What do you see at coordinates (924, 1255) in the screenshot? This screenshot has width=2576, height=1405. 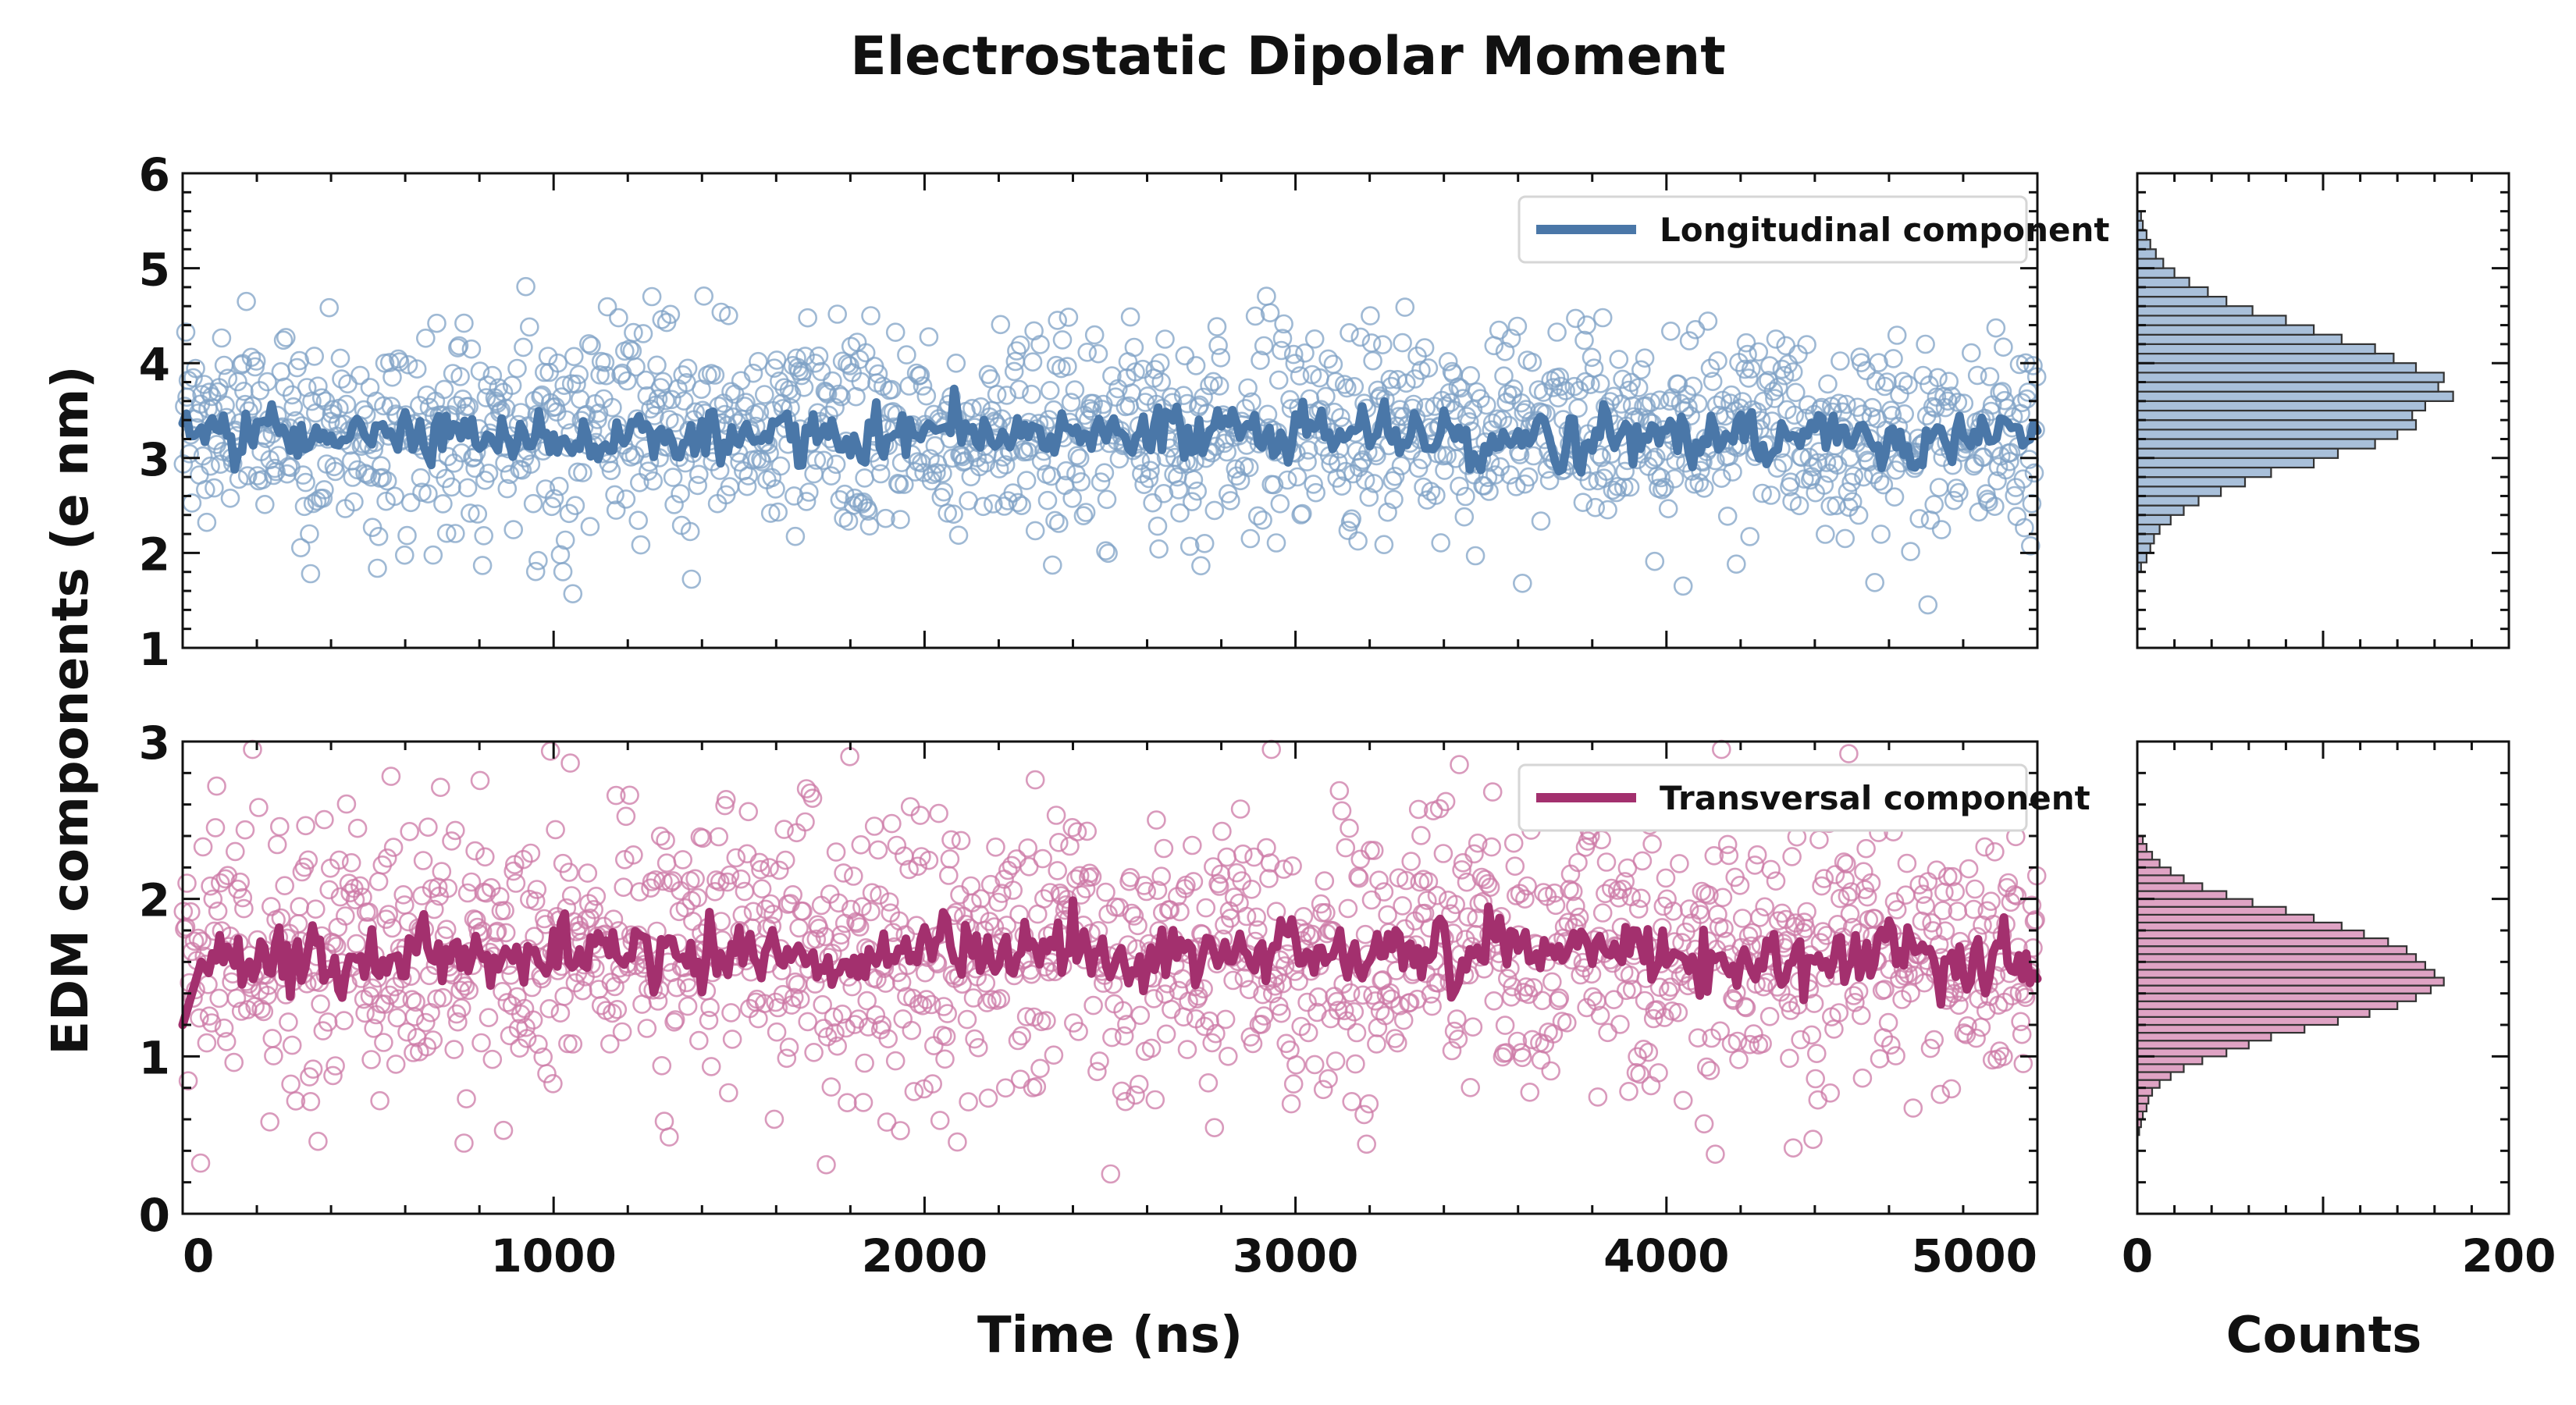 I see `x-tick-label: 2000` at bounding box center [924, 1255].